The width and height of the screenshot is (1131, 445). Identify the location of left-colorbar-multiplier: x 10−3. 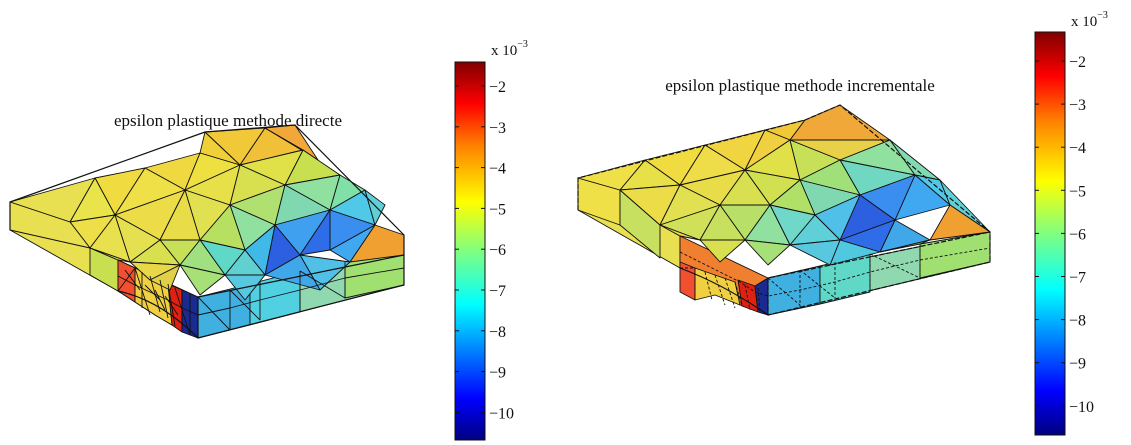
(509, 49).